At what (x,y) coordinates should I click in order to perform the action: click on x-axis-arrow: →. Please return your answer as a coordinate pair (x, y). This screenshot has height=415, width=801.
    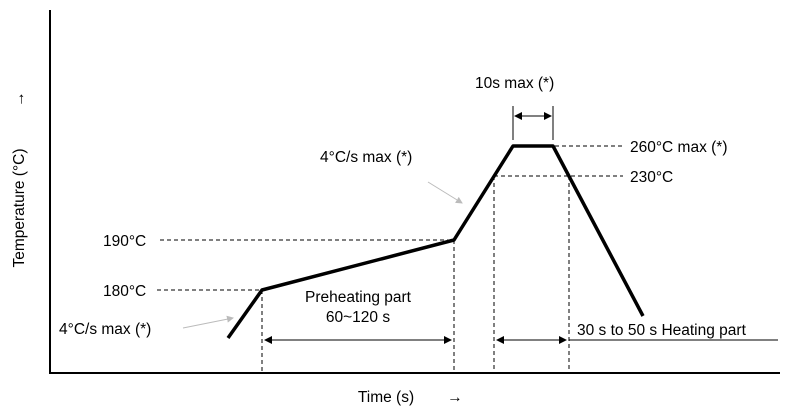
    Looking at the image, I should click on (455, 397).